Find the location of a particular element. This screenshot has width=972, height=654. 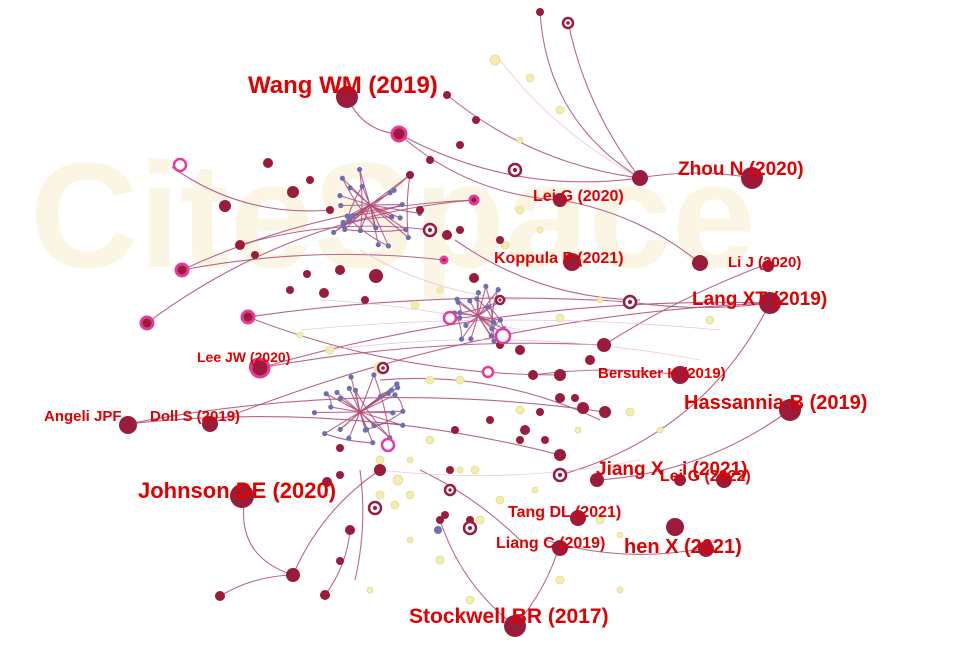

label-chenx: hen X (2021) is located at coordinates (683, 547).